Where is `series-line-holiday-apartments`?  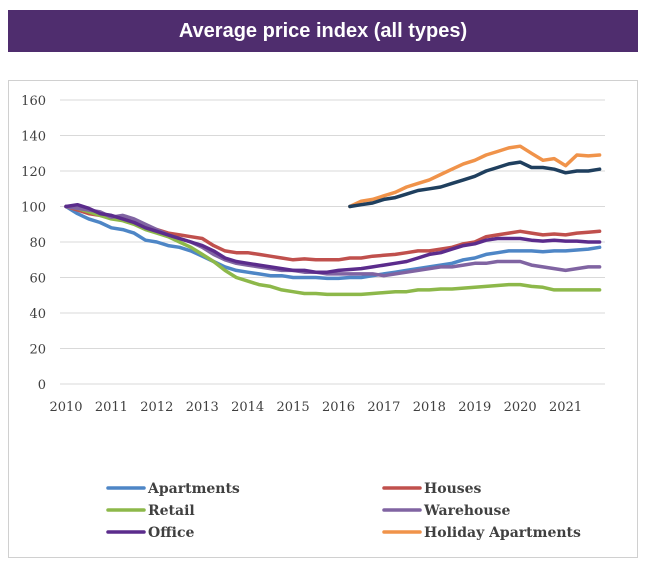
series-line-holiday-apartments is located at coordinates (475, 176).